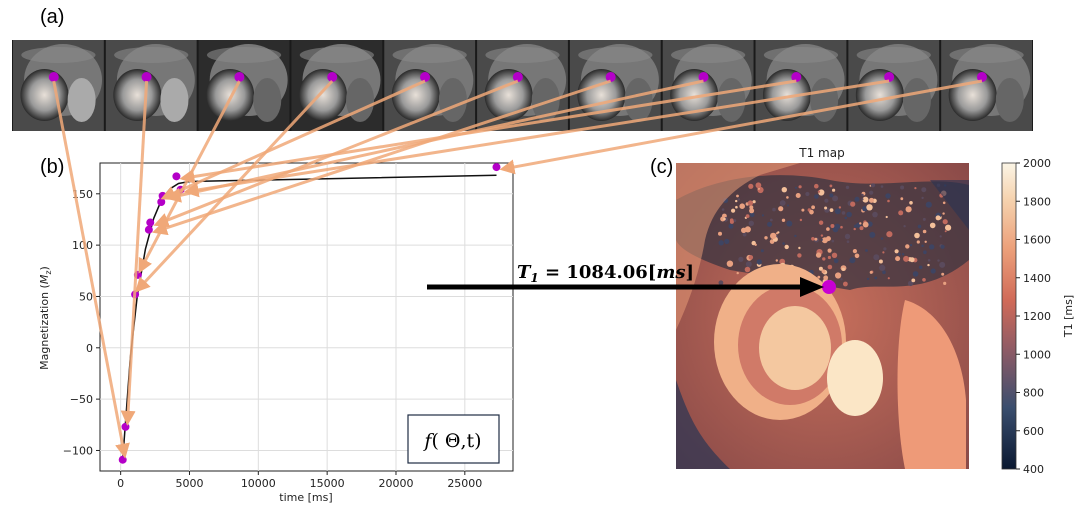  I want to click on y-tick-label: −50, so click(81, 399).